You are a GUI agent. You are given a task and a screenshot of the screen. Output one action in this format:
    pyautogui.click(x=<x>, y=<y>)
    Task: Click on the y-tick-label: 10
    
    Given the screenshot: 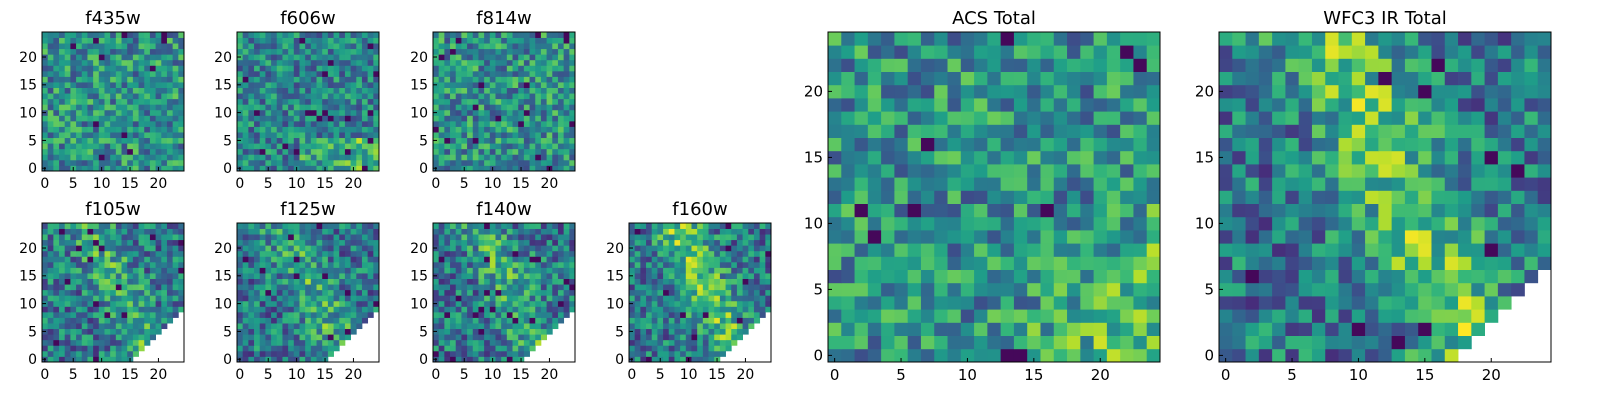 What is the action you would take?
    pyautogui.click(x=223, y=305)
    